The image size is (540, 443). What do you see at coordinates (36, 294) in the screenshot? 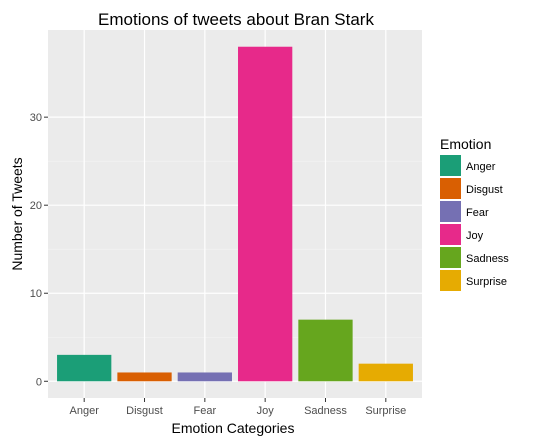
I see `y-tick-label: 10` at bounding box center [36, 294].